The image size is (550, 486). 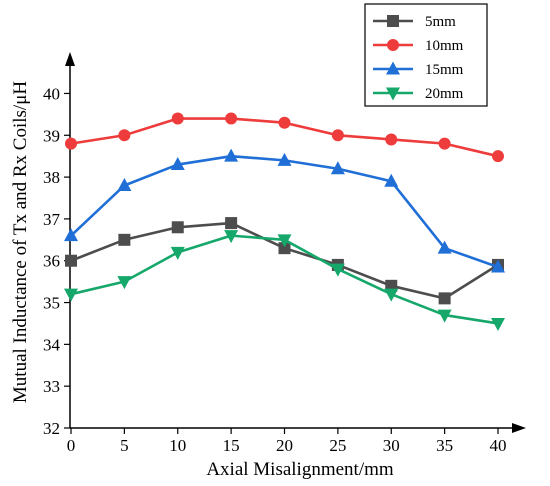 I want to click on legend-marker-20mm, so click(x=393, y=94).